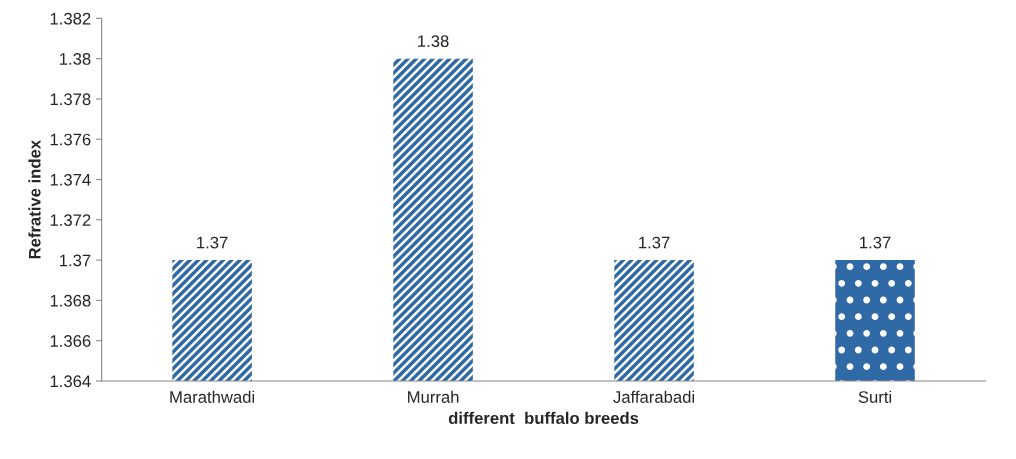 Image resolution: width=1016 pixels, height=459 pixels. I want to click on x-tick-label: Marathwadi, so click(212, 396).